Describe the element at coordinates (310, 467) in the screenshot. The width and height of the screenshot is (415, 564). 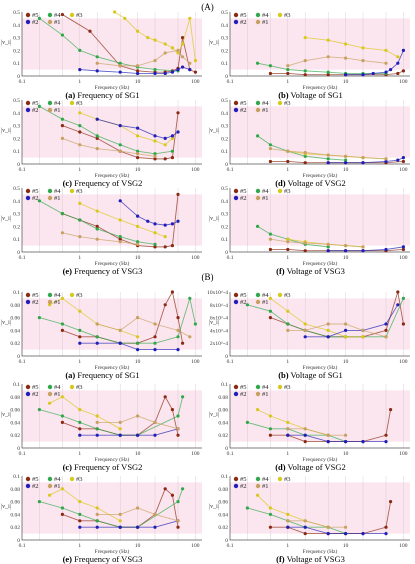
I see `figure-caption: (d) Voltage of VSG2` at that location.